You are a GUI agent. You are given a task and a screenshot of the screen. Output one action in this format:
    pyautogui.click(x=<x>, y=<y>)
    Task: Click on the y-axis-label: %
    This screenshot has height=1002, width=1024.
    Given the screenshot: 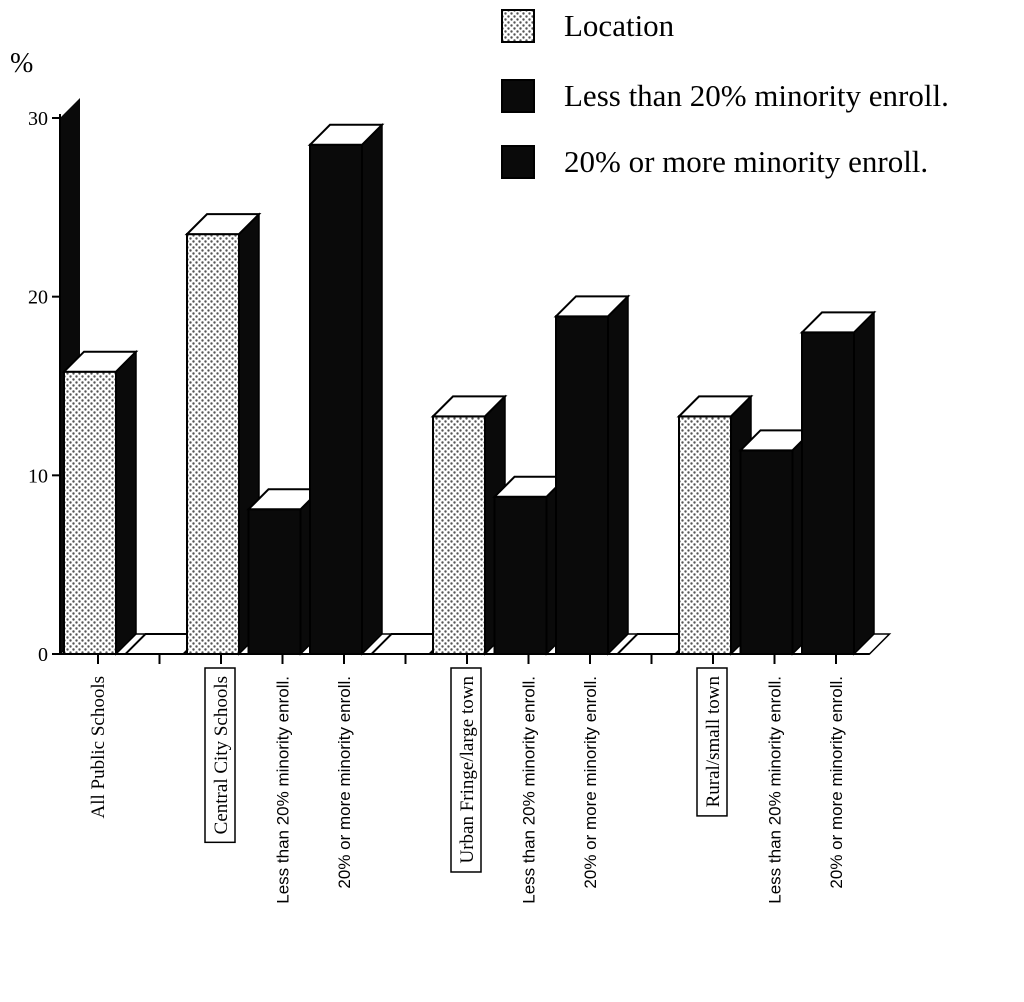 What is the action you would take?
    pyautogui.click(x=21, y=63)
    